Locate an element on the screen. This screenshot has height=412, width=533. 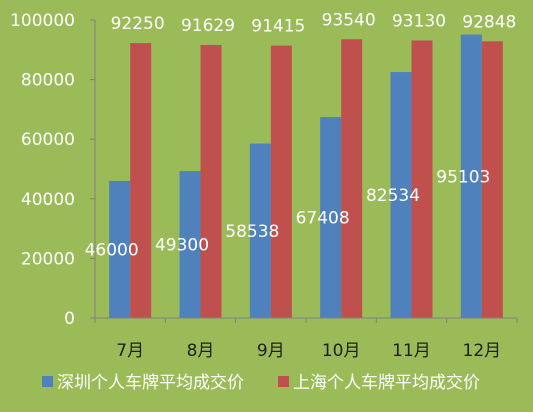
y-tick-label: 20000 is located at coordinates (48, 259).